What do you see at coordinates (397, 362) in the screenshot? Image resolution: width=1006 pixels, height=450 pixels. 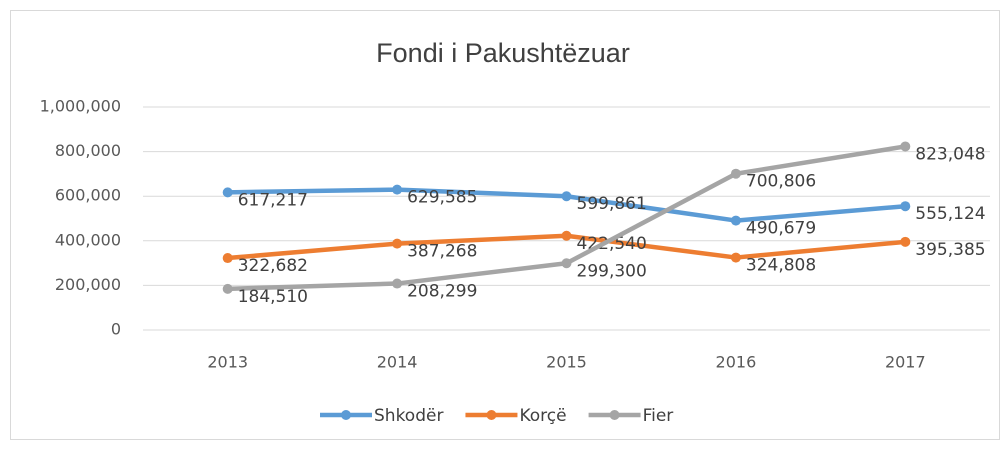 I see `x-tick-label: 2014` at bounding box center [397, 362].